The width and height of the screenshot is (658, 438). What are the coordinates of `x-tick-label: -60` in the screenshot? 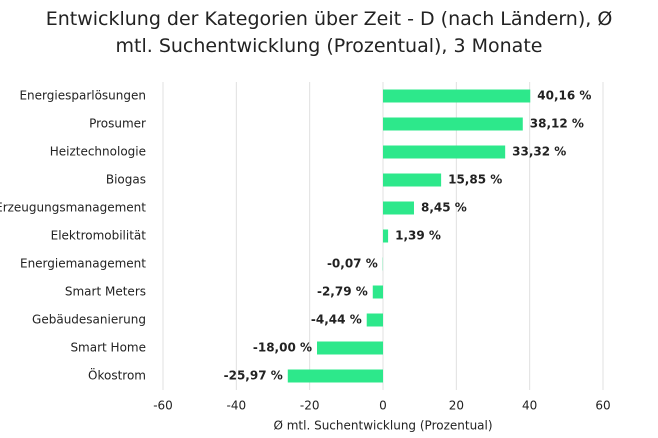 It's located at (163, 406).